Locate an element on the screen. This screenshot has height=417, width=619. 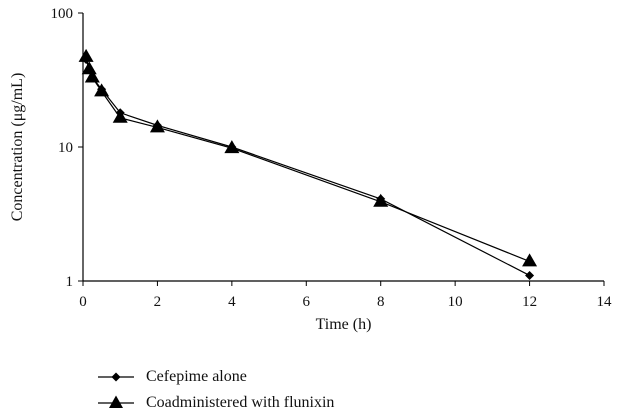
y-tick-label: 1 is located at coordinates (70, 282).